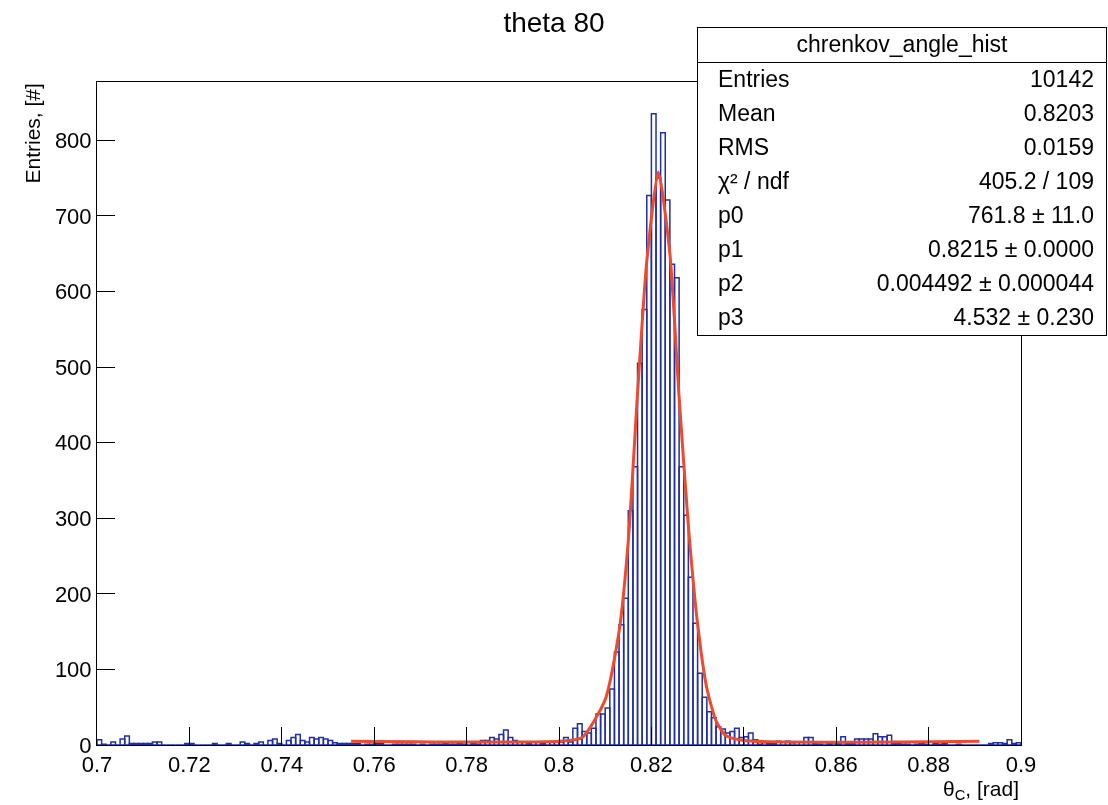 The image size is (1108, 805). Describe the element at coordinates (836, 765) in the screenshot. I see `x-tick-label: 0.86` at that location.